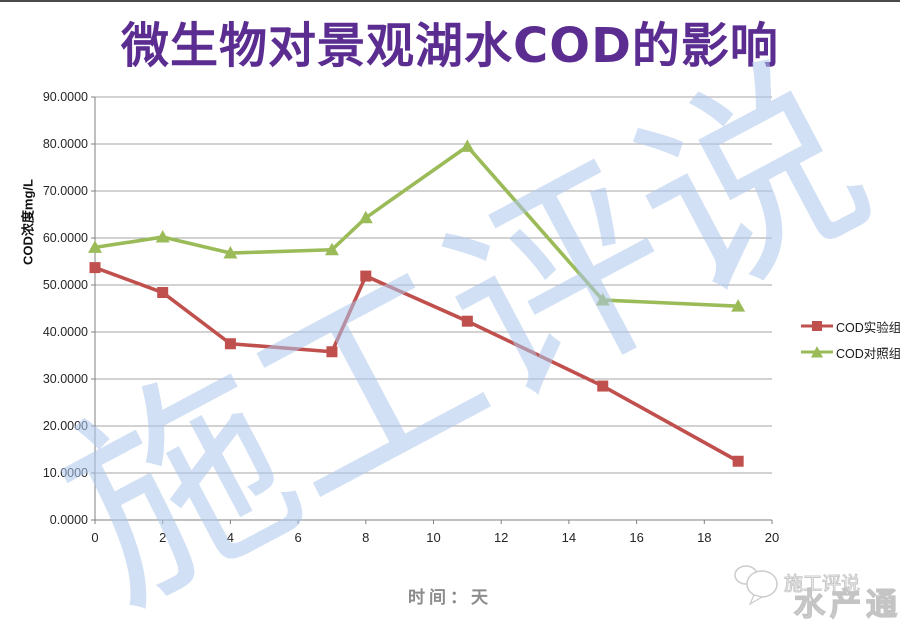  I want to click on legend: COD实验组 COD对照组, so click(850, 341).